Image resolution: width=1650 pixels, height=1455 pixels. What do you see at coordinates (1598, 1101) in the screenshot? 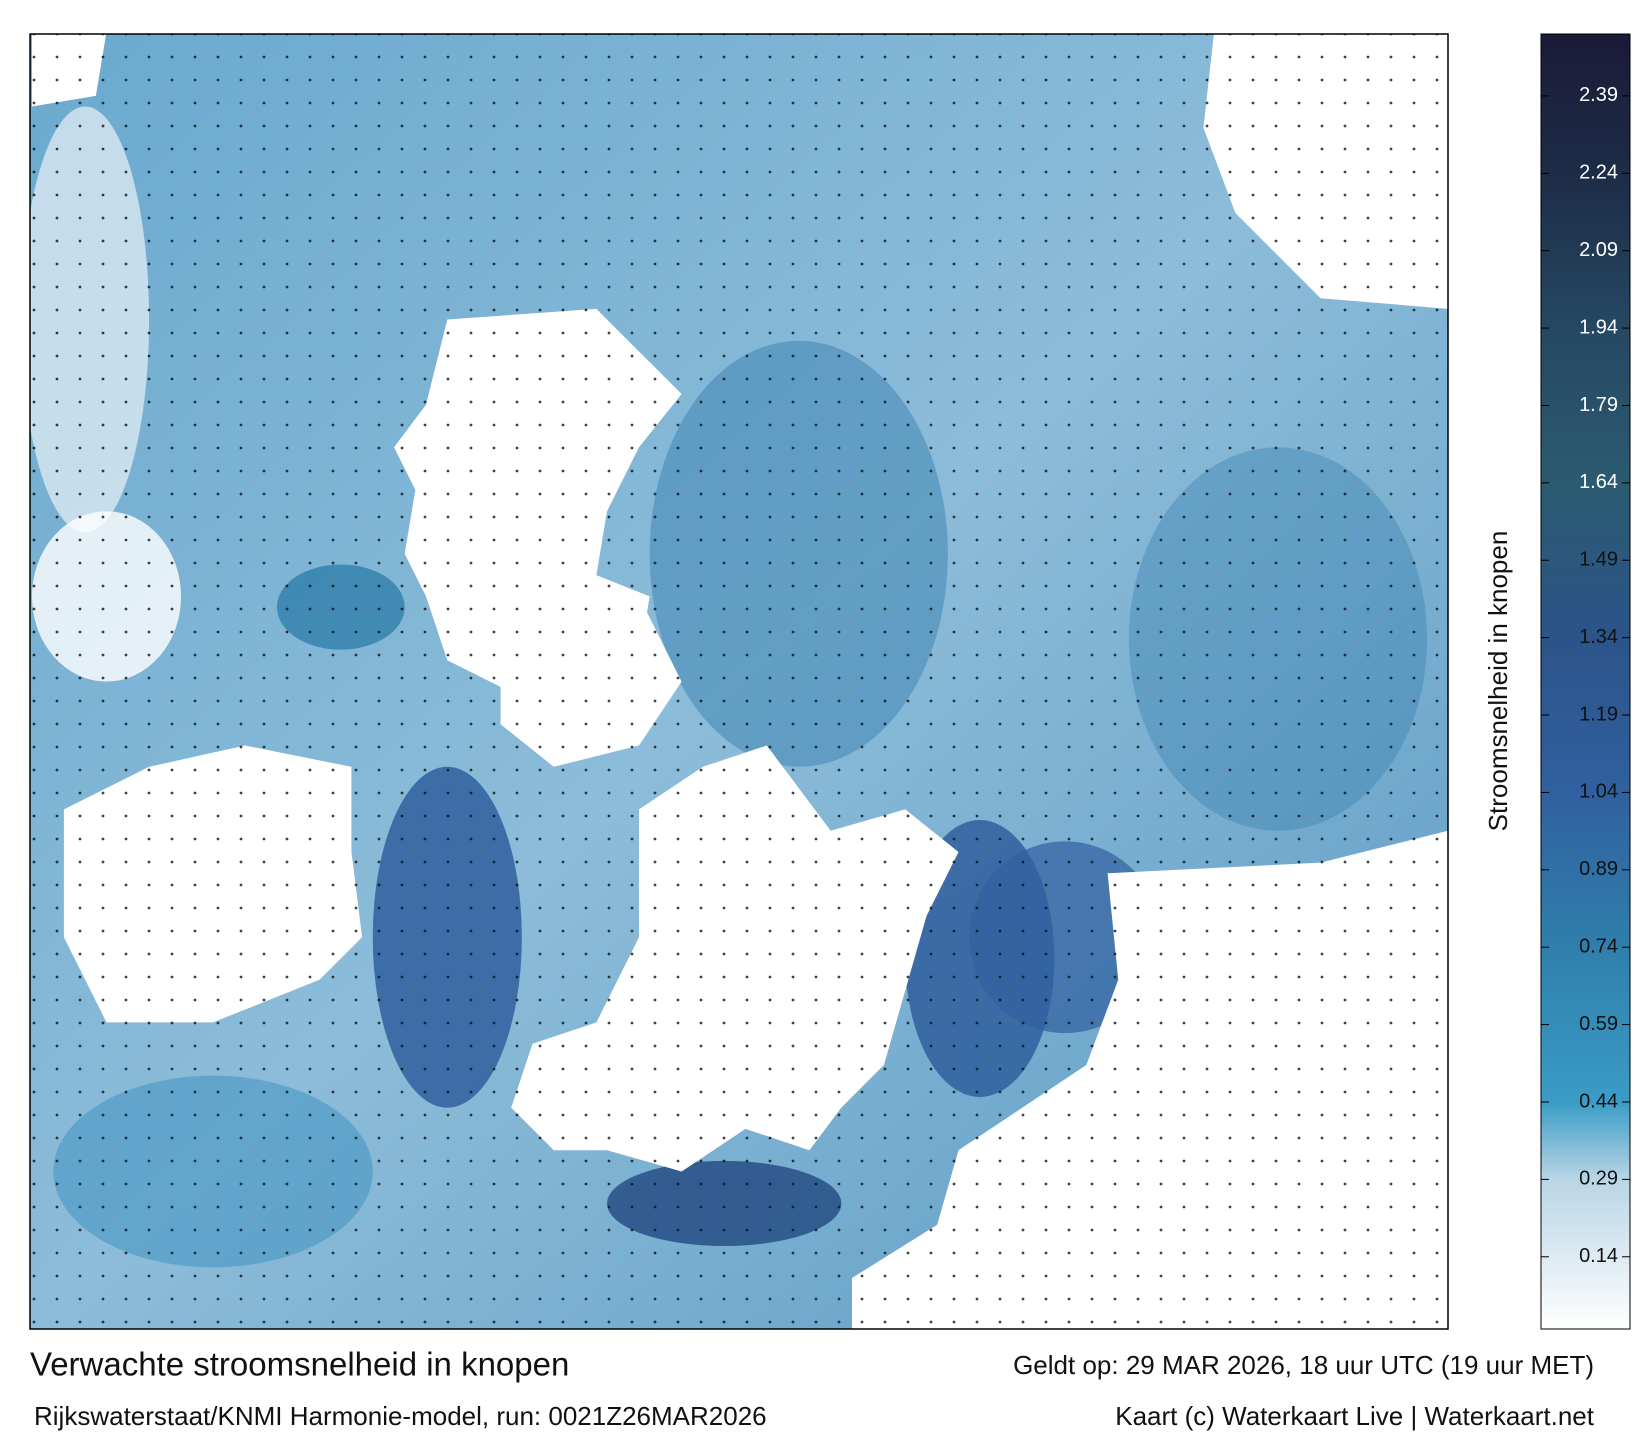
I see `colorbar-tick-label: 0.44` at bounding box center [1598, 1101].